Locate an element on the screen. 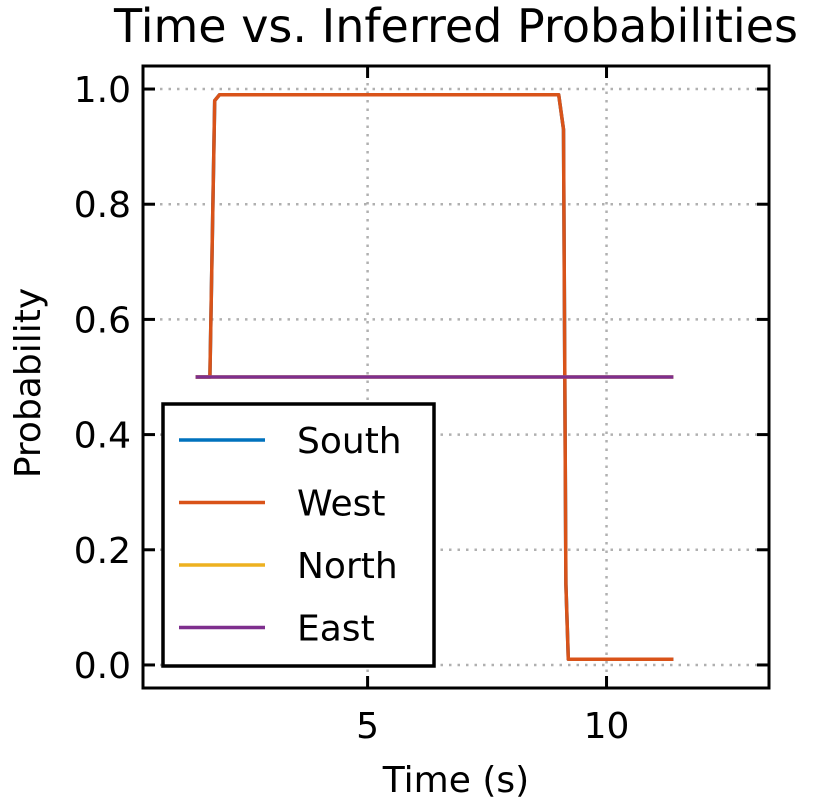  y-tick-label: 0.8 is located at coordinates (102, 205).